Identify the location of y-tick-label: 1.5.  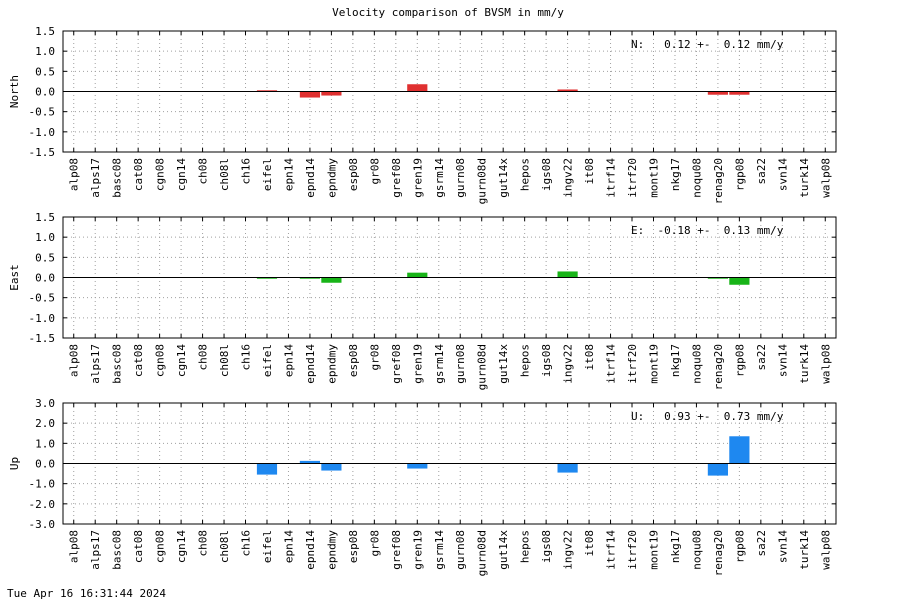
(45, 217).